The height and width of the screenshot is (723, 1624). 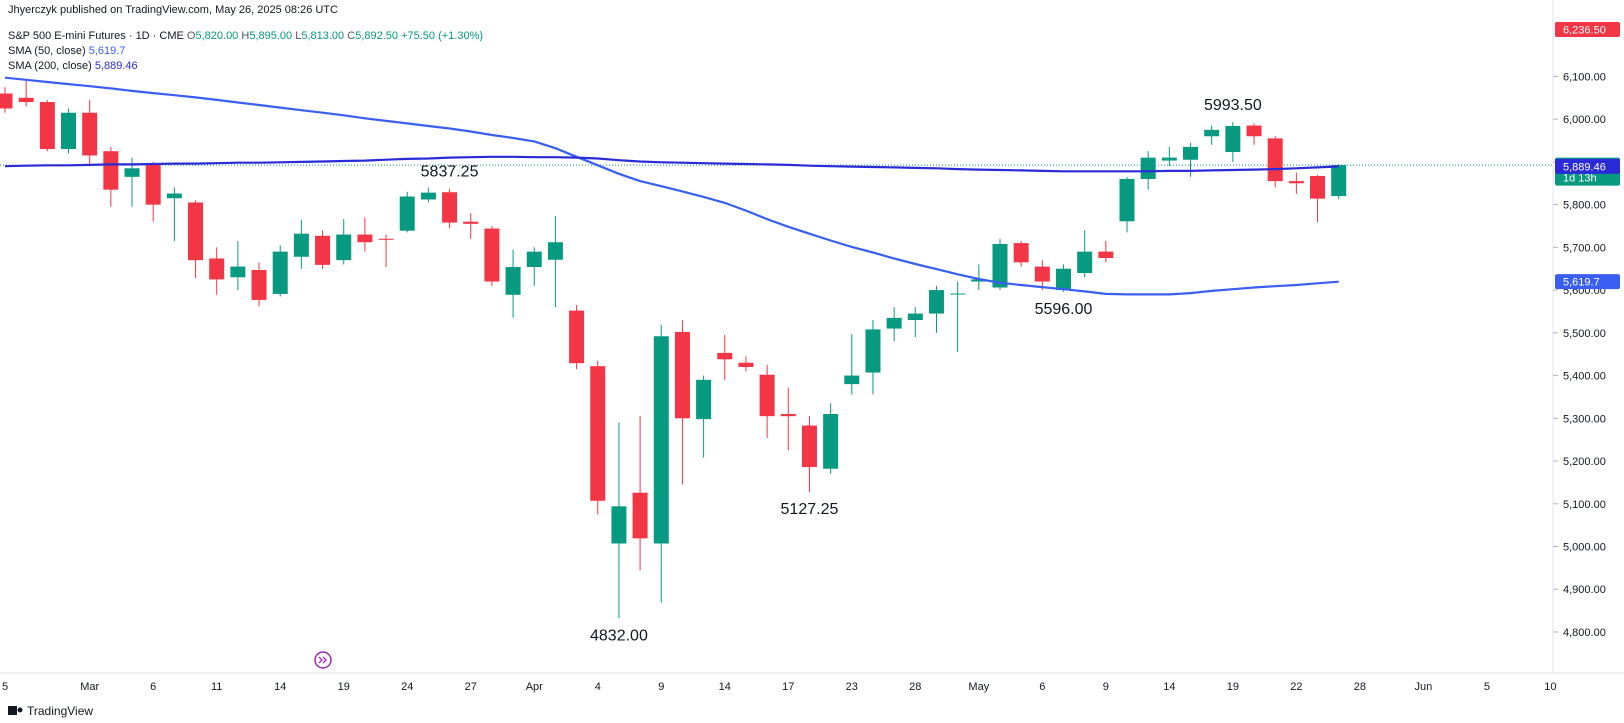 What do you see at coordinates (619, 635) in the screenshot?
I see `price-annotation: 4832.00` at bounding box center [619, 635].